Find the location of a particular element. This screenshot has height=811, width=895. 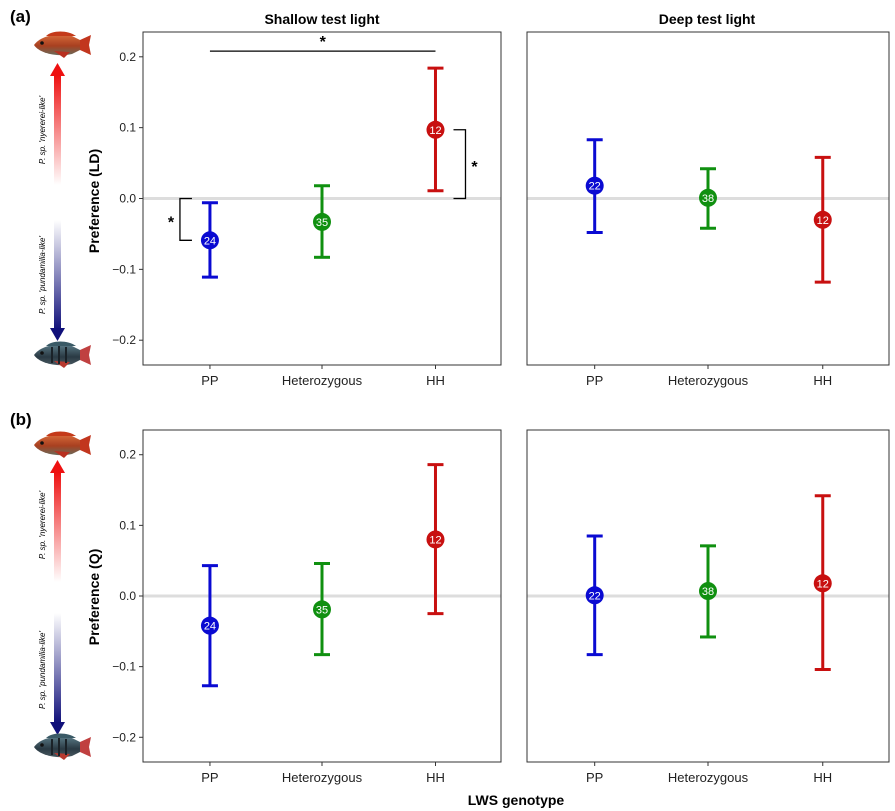

x-axis-title: LWS genotype is located at coordinates (516, 800).